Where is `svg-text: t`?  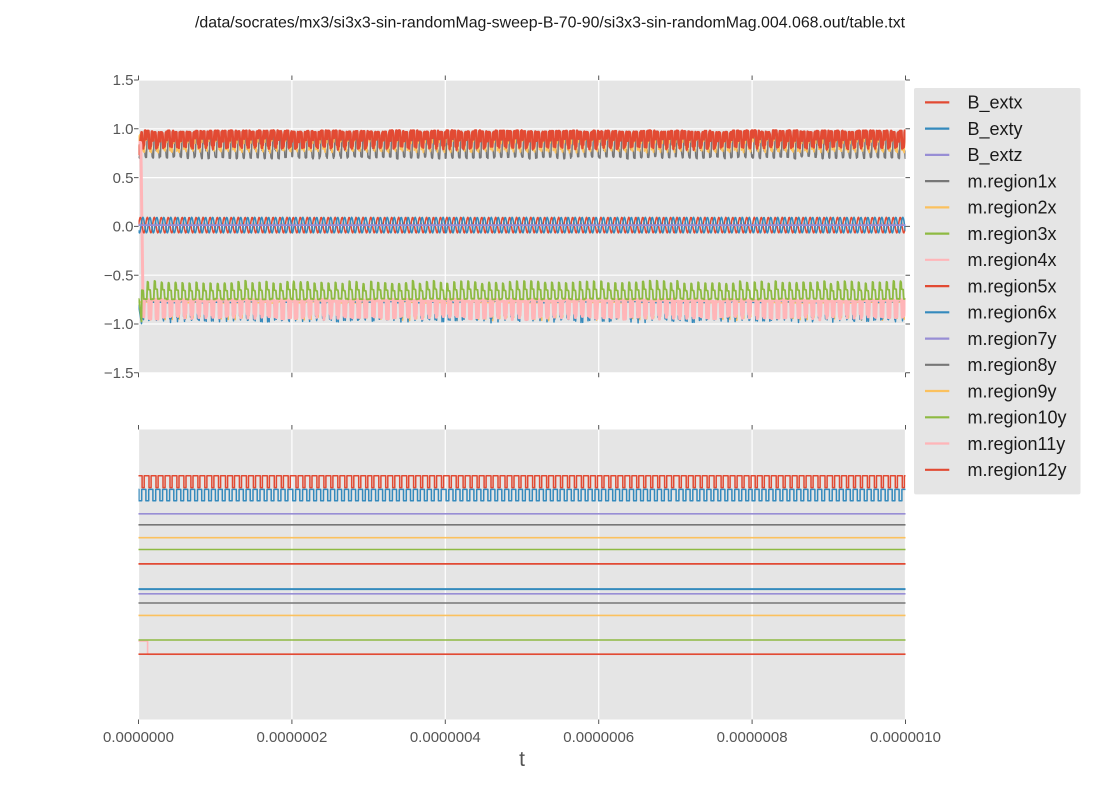 svg-text: t is located at coordinates (522, 759).